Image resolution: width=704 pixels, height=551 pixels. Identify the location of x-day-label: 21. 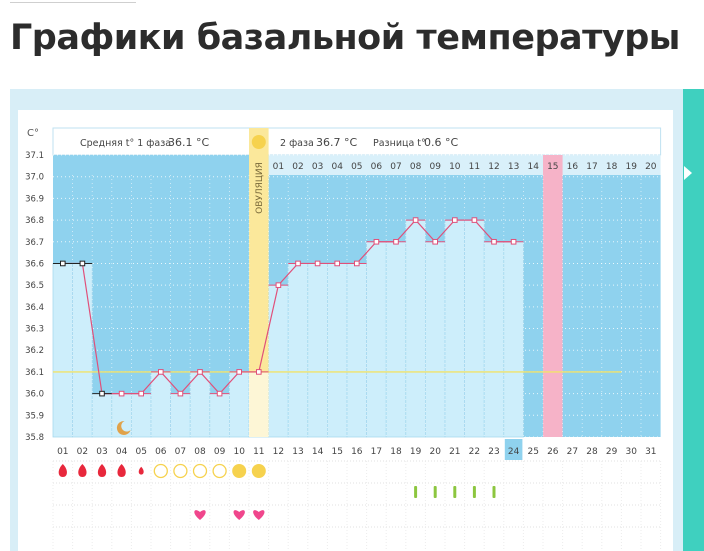
(454, 452).